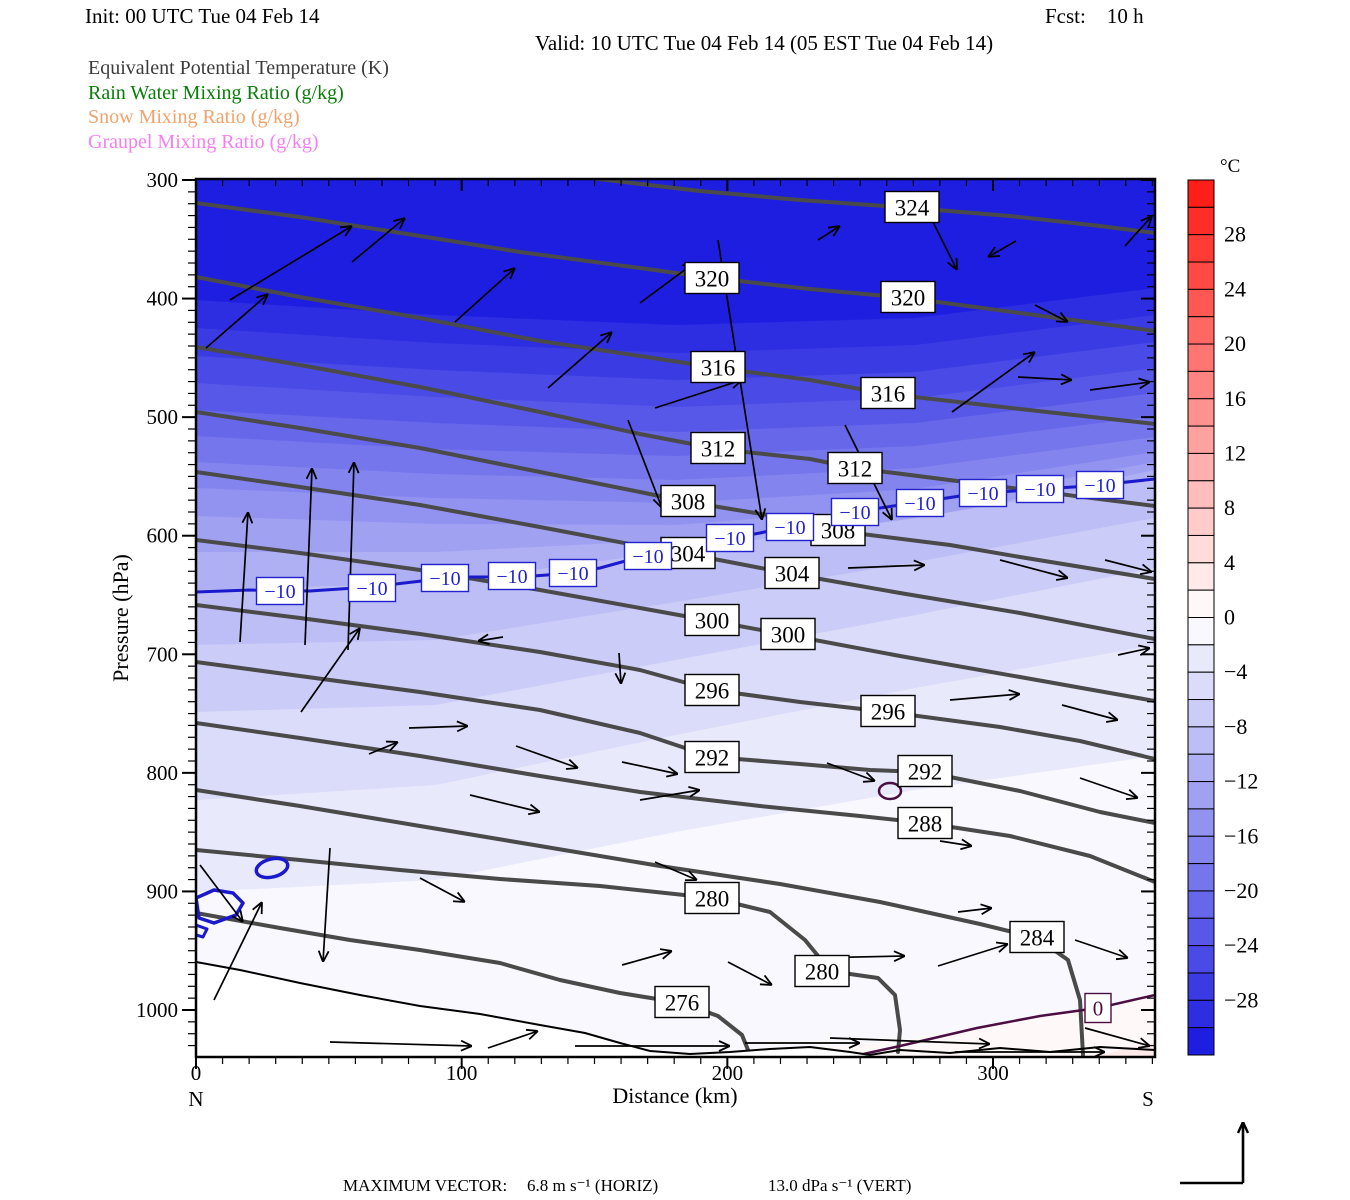 The width and height of the screenshot is (1350, 1200). I want to click on contour-label-text: 280, so click(712, 898).